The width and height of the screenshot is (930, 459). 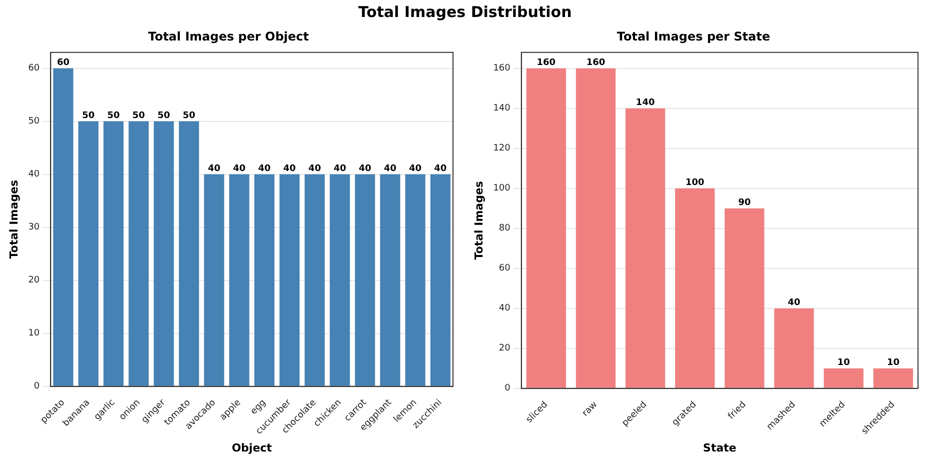 I want to click on x-axis-title: Object, so click(x=252, y=447).